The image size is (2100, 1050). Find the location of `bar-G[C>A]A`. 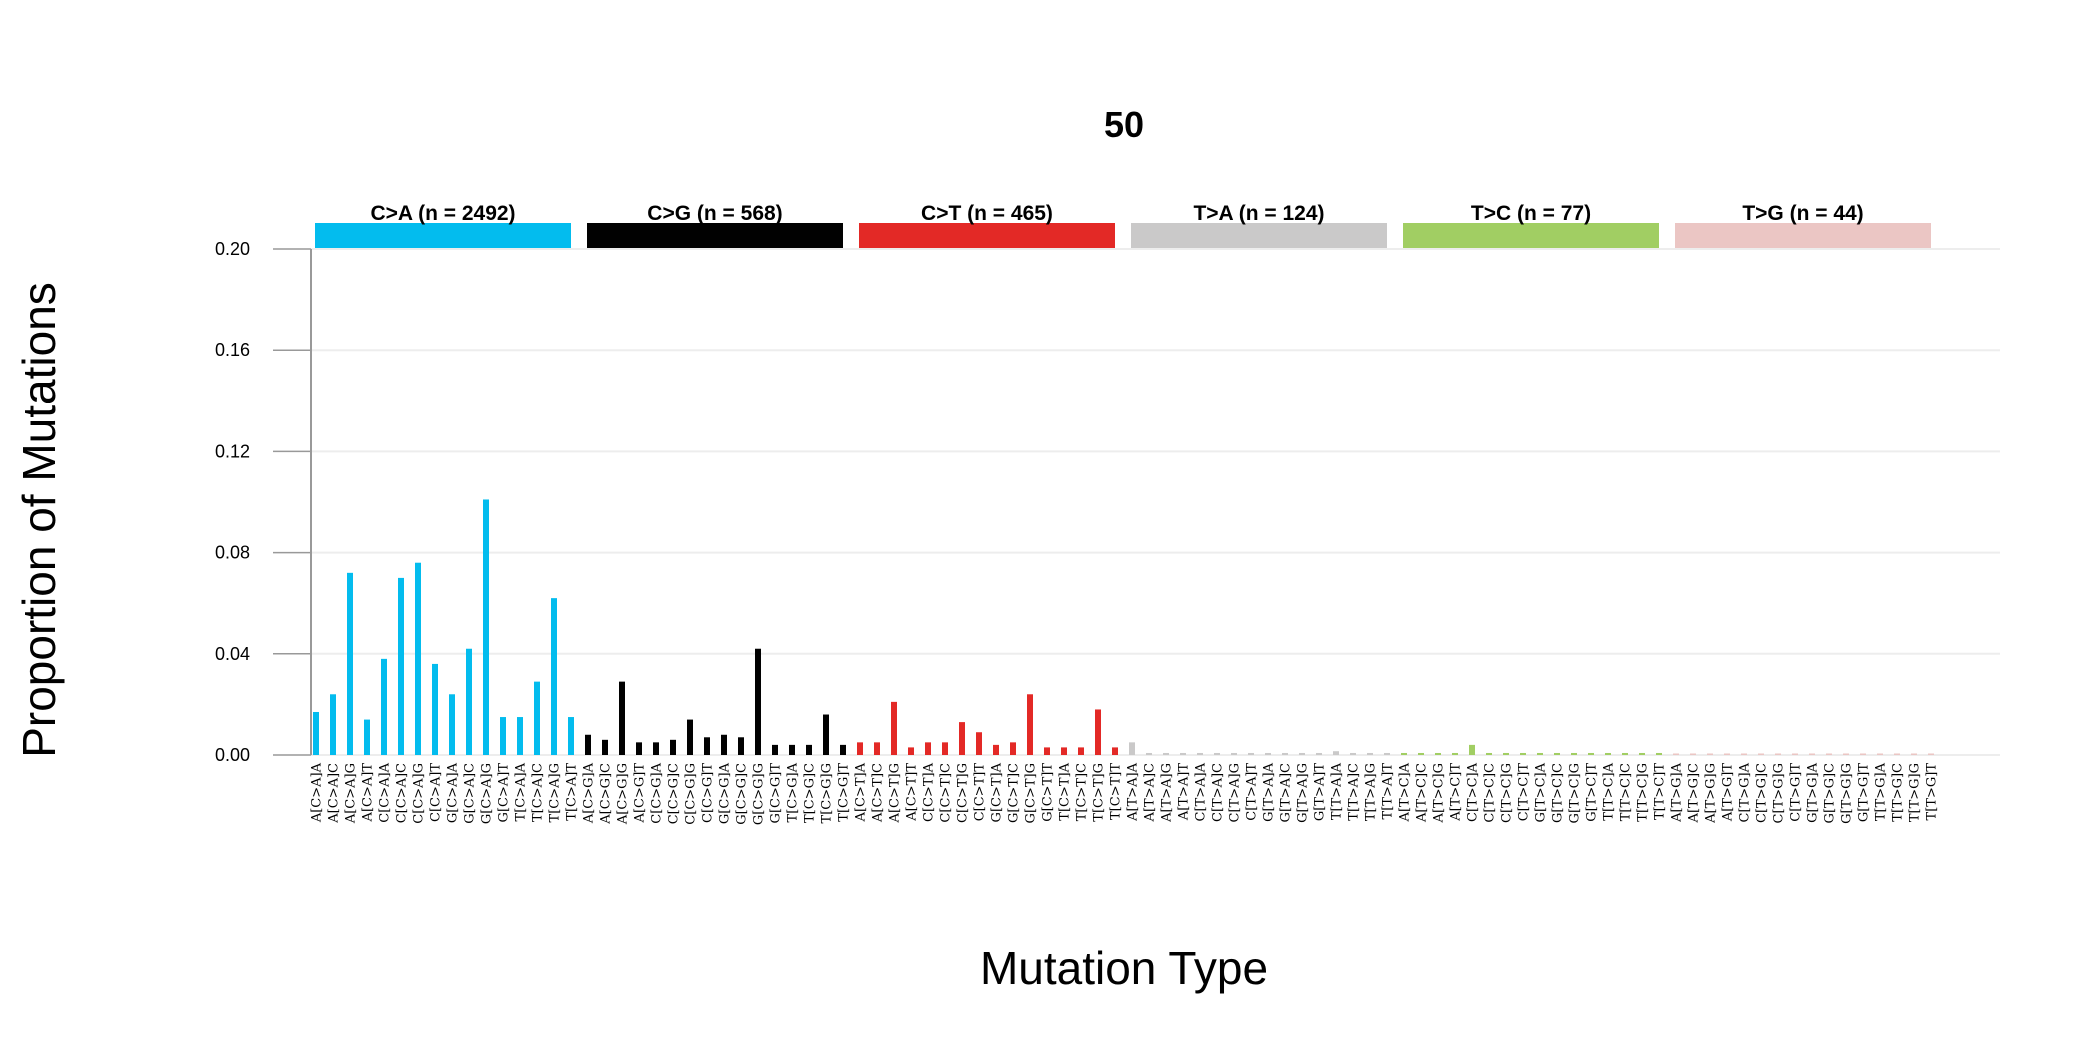

bar-G[C>A]A is located at coordinates (452, 724).